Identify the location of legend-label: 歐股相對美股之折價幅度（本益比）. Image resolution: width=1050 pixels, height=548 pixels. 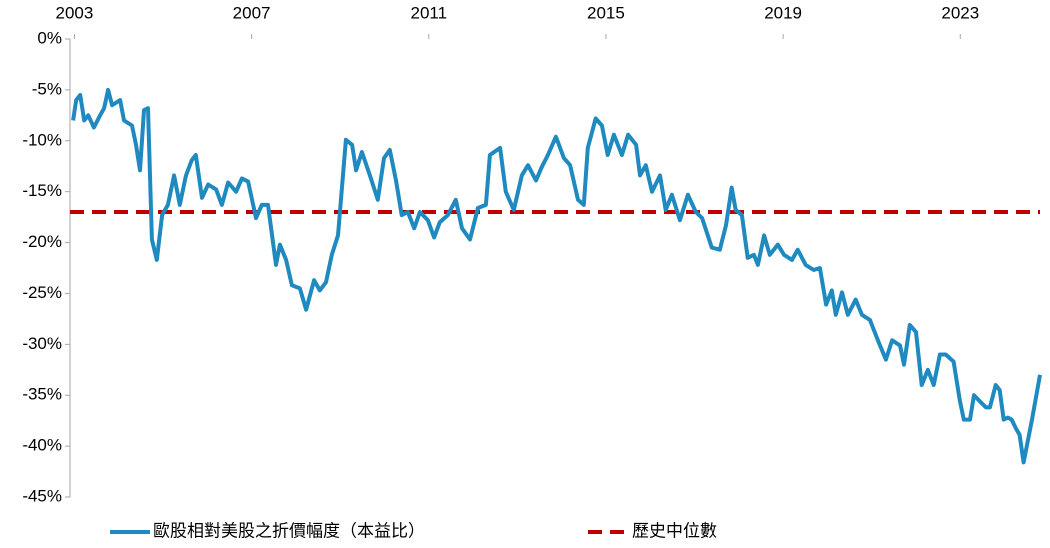
(289, 530).